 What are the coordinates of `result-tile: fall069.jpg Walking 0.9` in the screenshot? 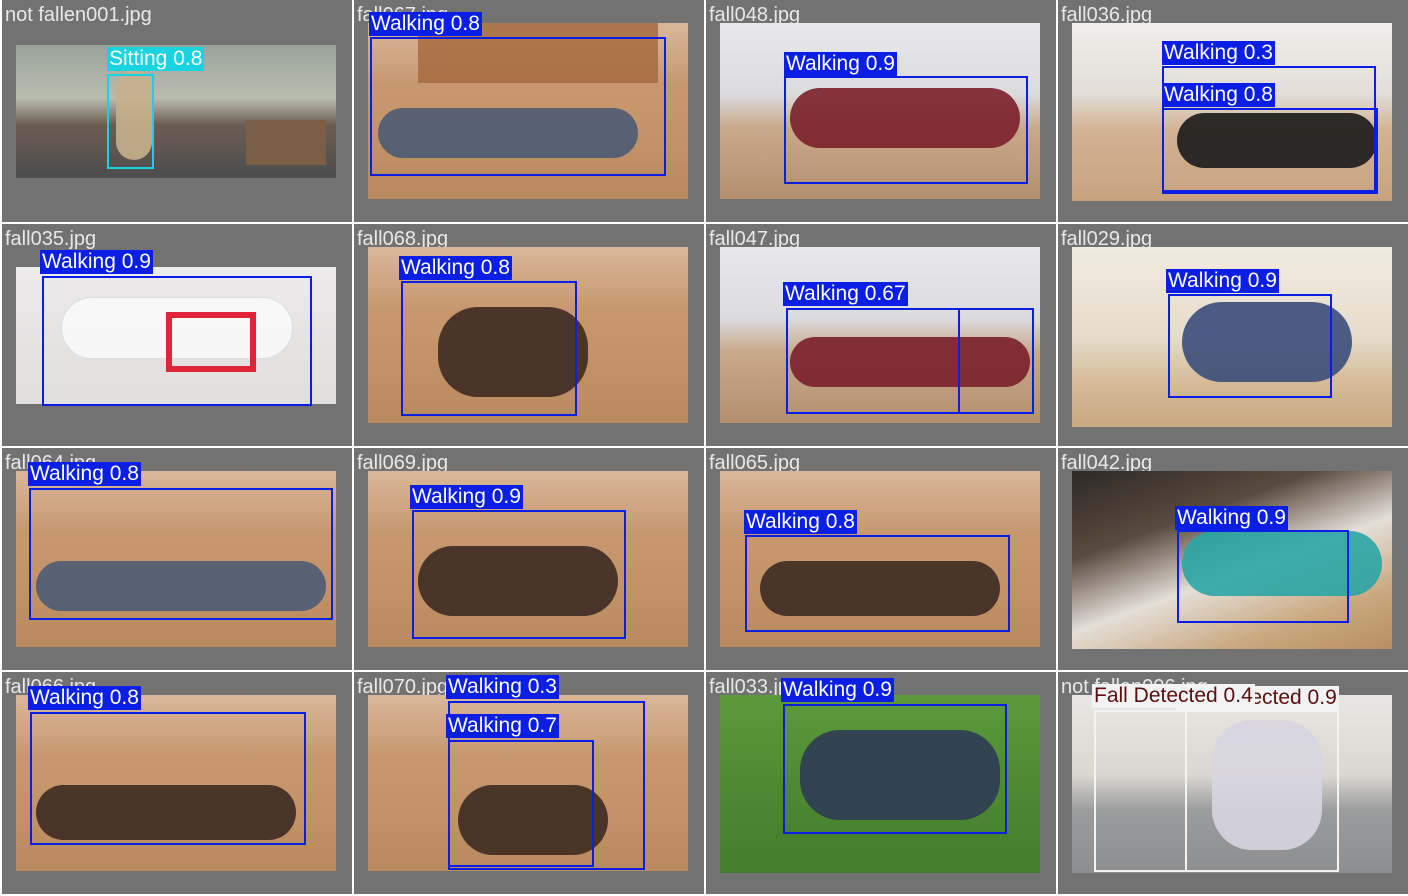 It's located at (529, 559).